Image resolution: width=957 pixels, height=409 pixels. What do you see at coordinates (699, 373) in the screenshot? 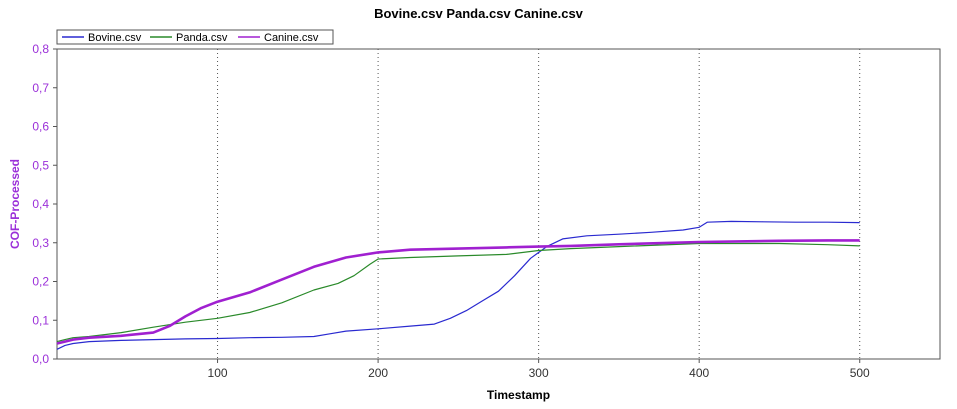
I see `x-tick-label-3: 400` at bounding box center [699, 373].